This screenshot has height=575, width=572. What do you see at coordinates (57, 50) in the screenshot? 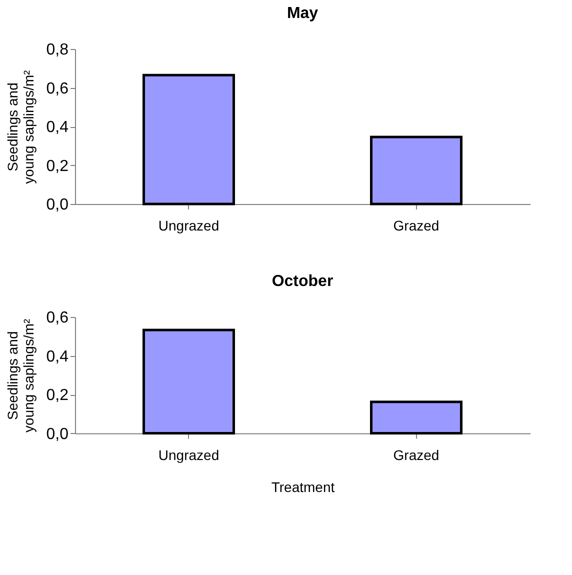
I see `y-tick-label: 0,8` at bounding box center [57, 50].